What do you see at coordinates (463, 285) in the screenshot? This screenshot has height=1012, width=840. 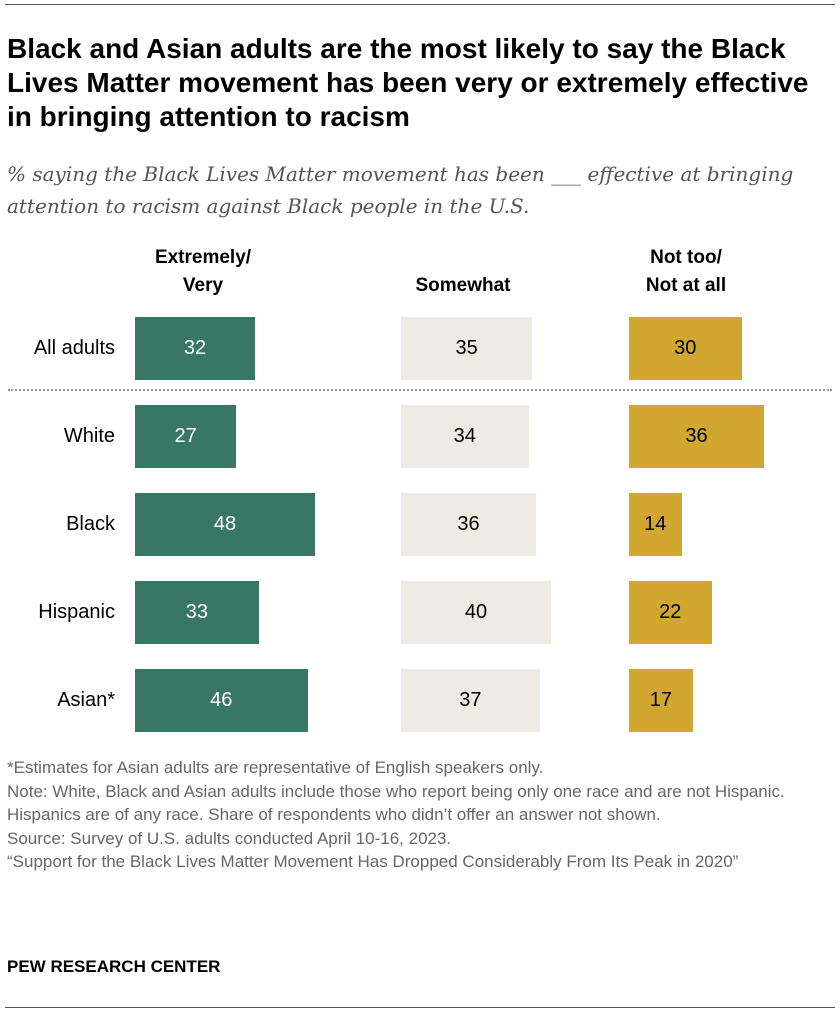 I see `column-header: Somewhat` at bounding box center [463, 285].